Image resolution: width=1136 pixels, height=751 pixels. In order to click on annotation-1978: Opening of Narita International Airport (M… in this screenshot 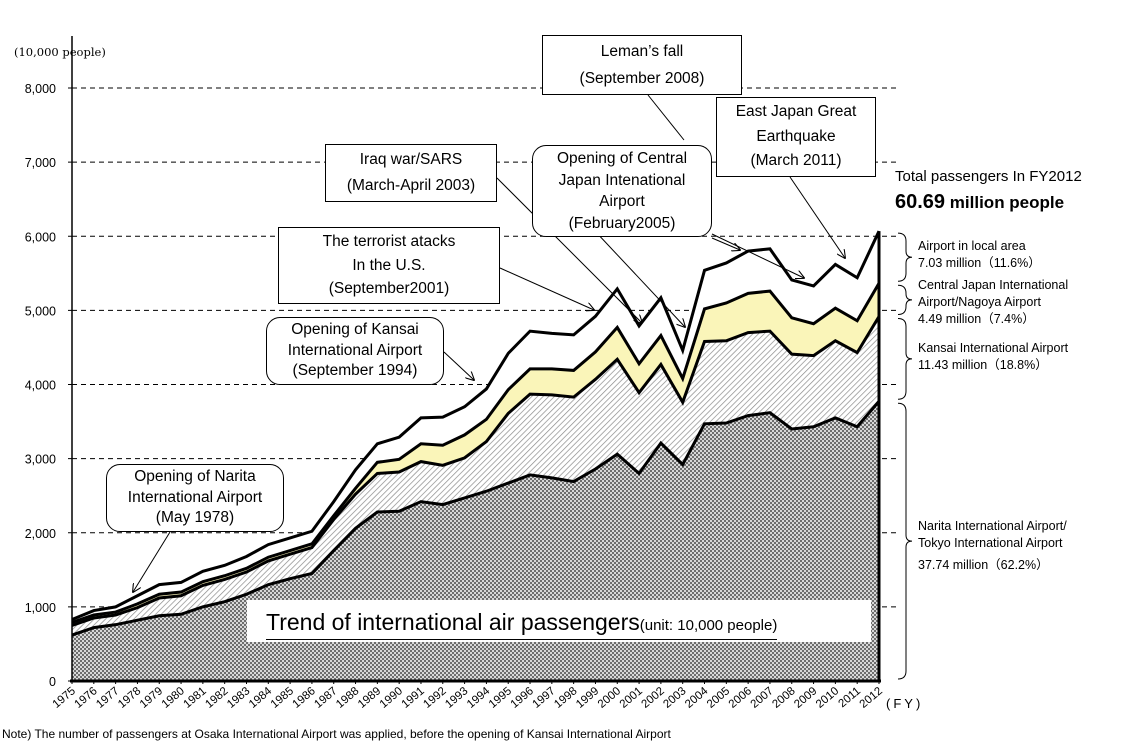, I will do `click(195, 498)`.